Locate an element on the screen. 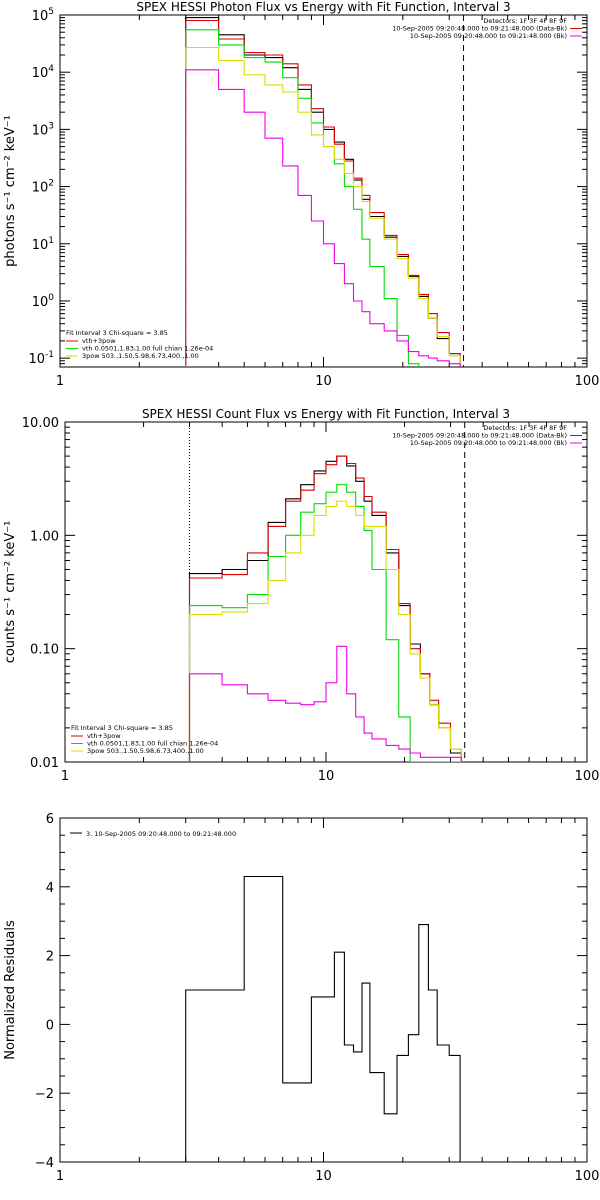  y-tick-exponent: -1 is located at coordinates (49, 355).